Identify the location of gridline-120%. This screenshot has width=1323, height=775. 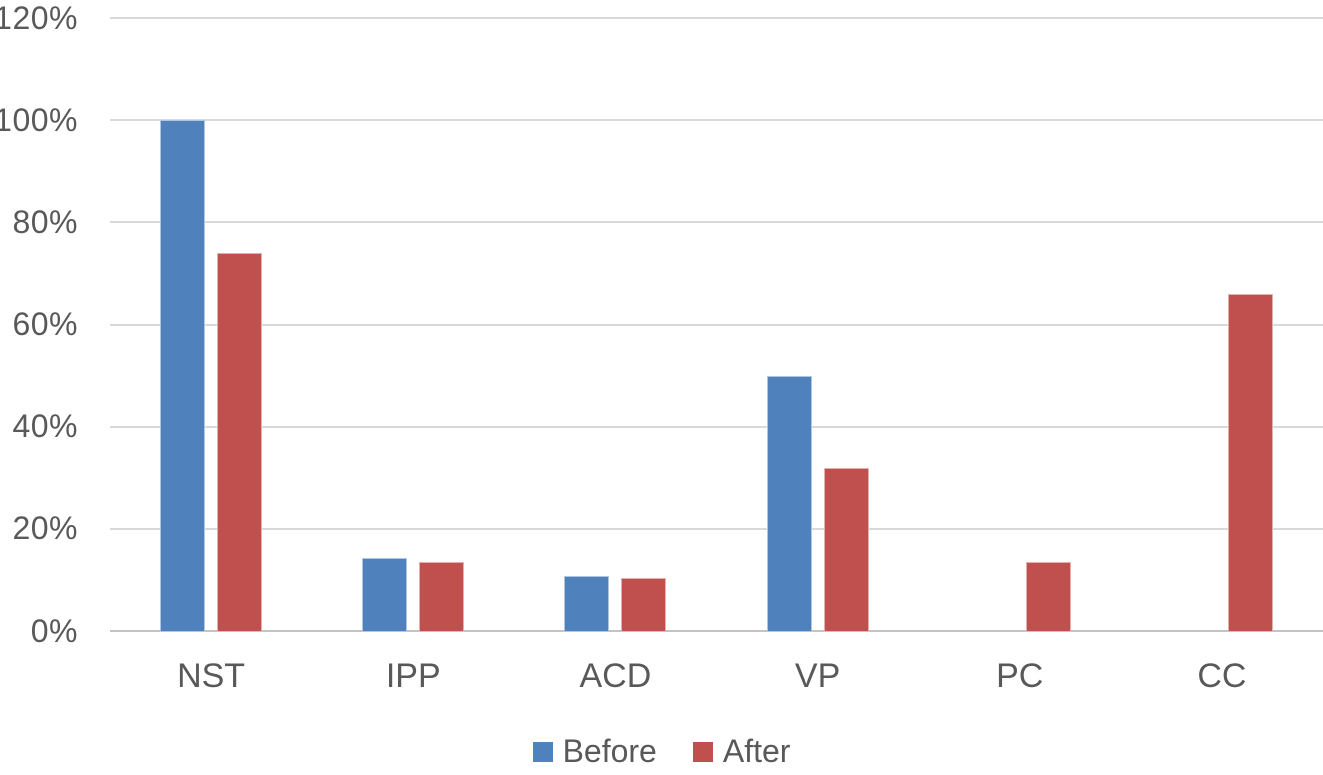
(716, 18).